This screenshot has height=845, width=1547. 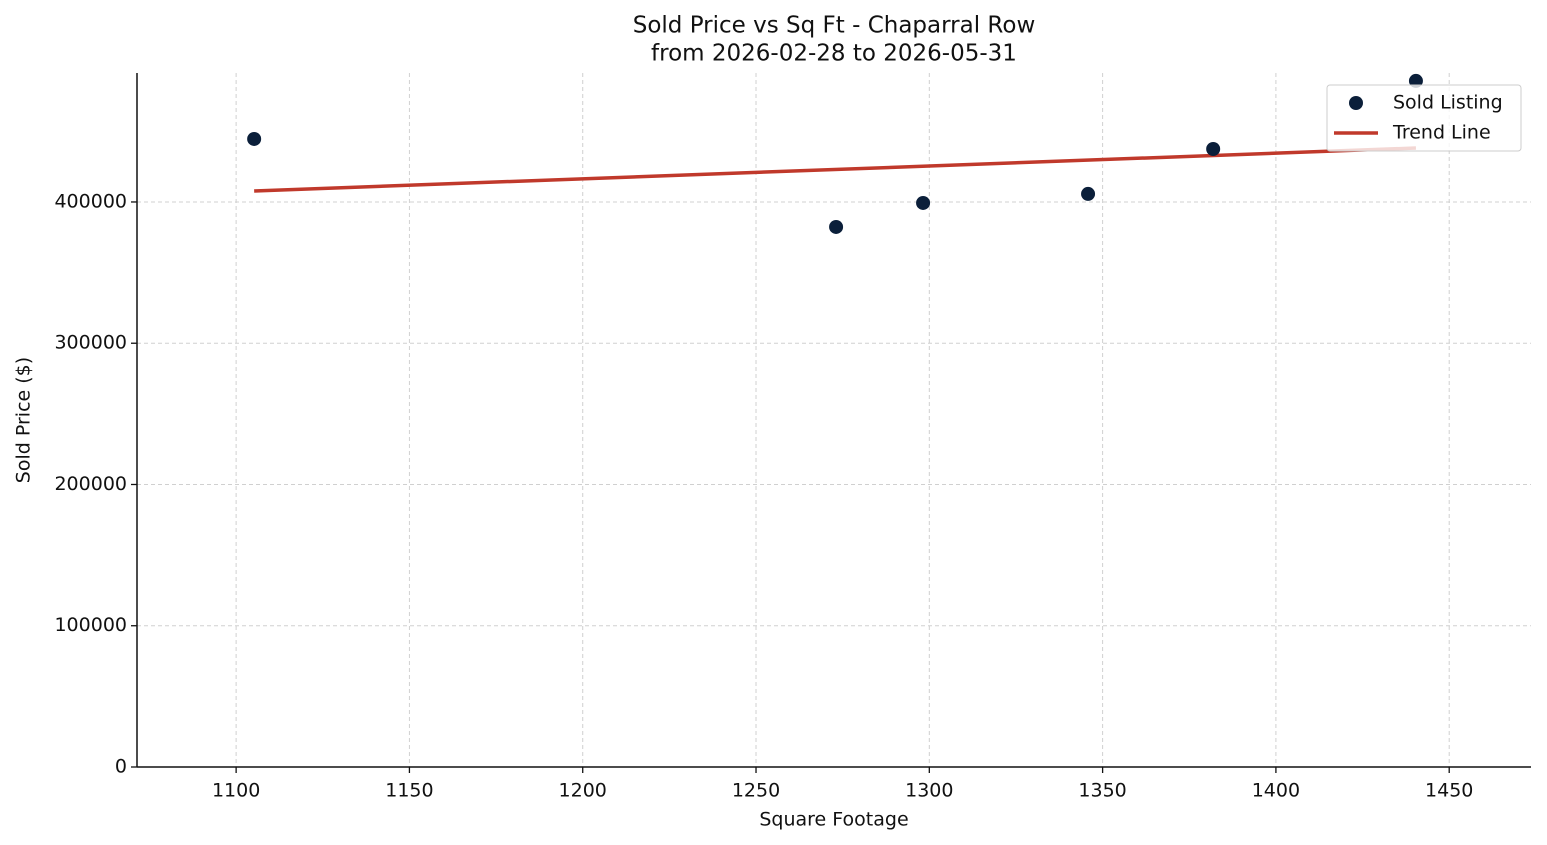 What do you see at coordinates (409, 791) in the screenshot?
I see `x-tick-label: 1150` at bounding box center [409, 791].